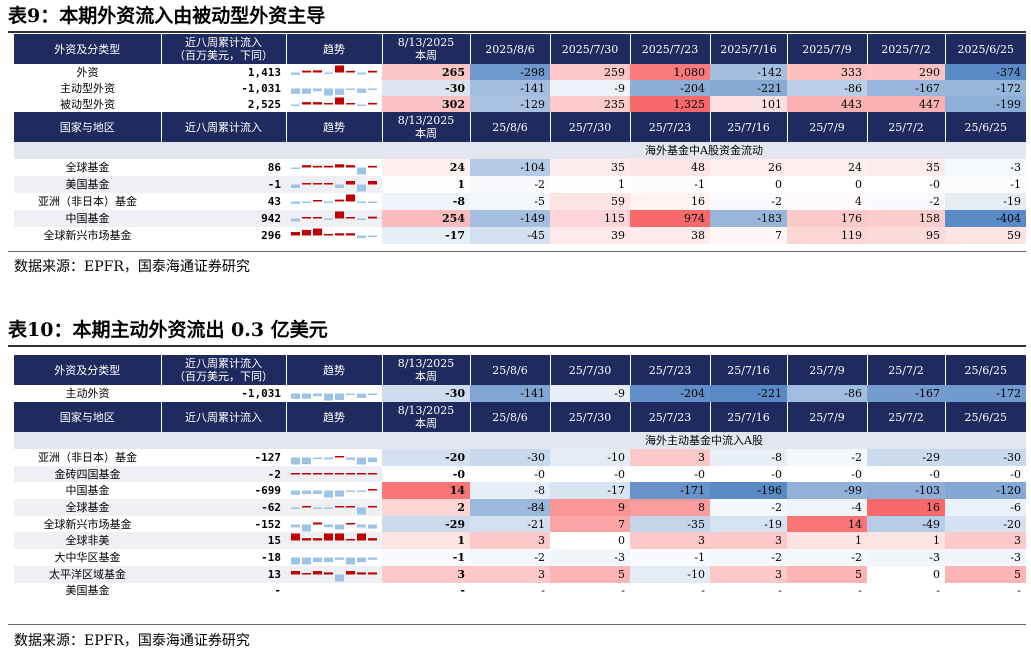 Image resolution: width=1031 pixels, height=655 pixels. Describe the element at coordinates (985, 201) in the screenshot. I see `weekly-value-cell: -19` at that location.